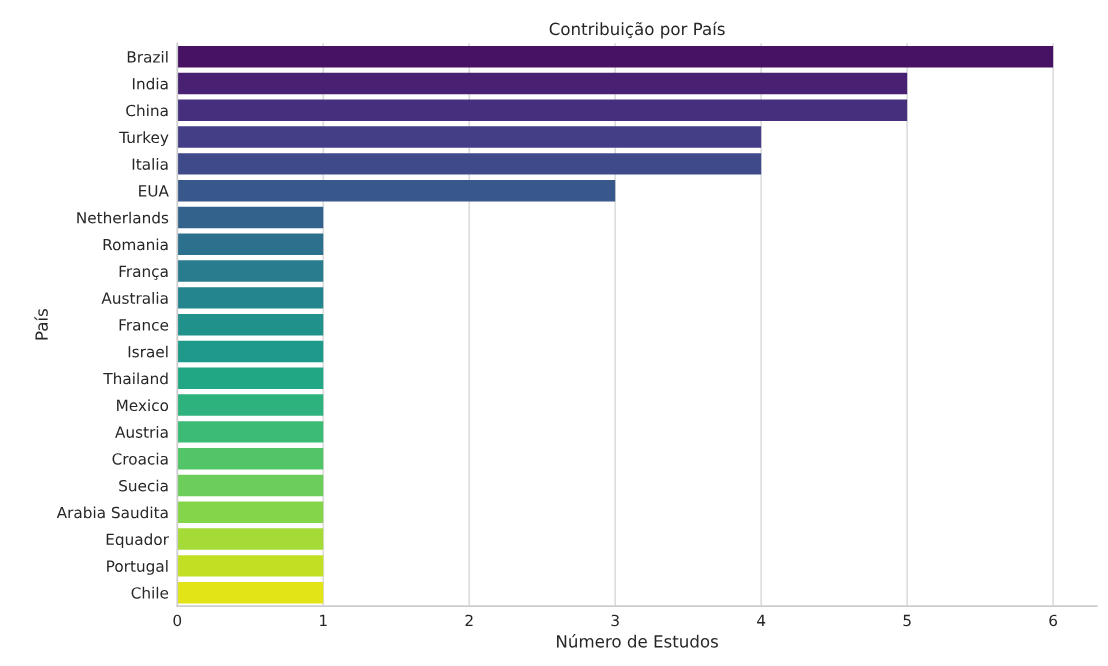  I want to click on x-tick-label: 2, so click(469, 620).